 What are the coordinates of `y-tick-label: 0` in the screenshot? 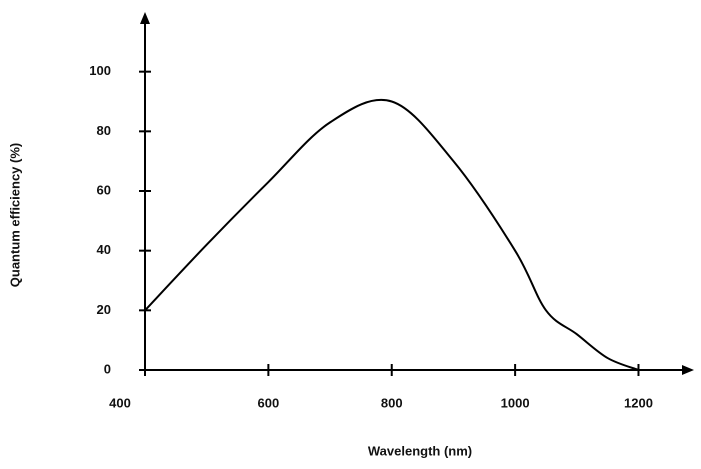 It's located at (107, 368).